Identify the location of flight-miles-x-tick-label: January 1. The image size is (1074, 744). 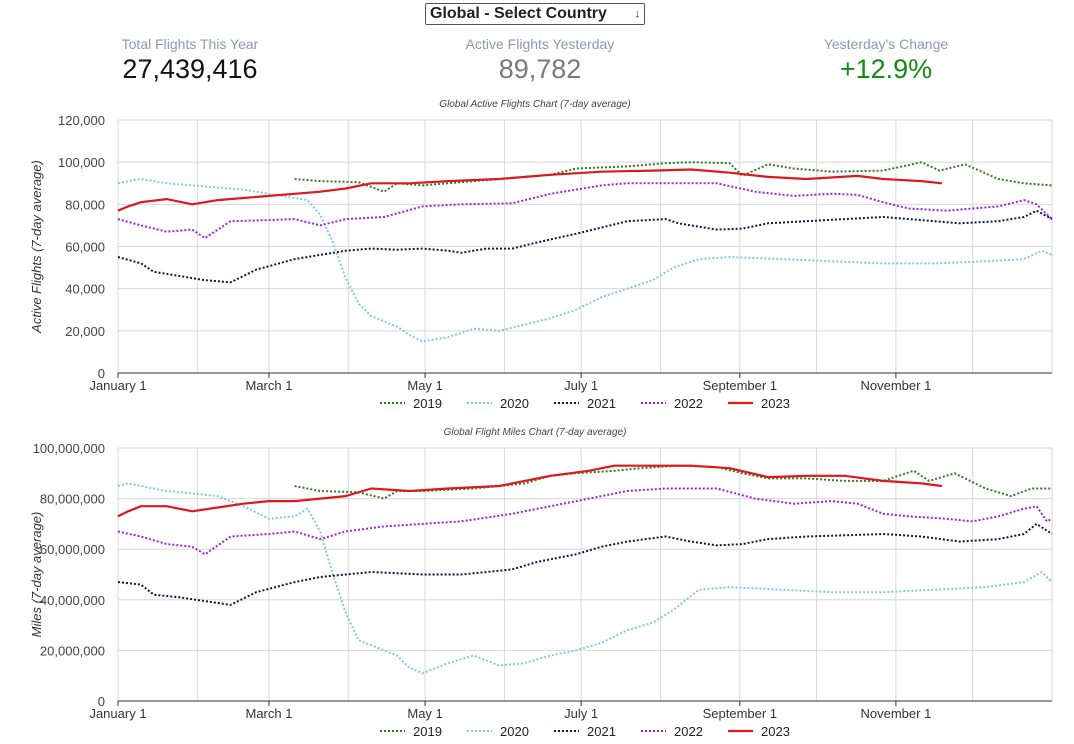
(117, 713).